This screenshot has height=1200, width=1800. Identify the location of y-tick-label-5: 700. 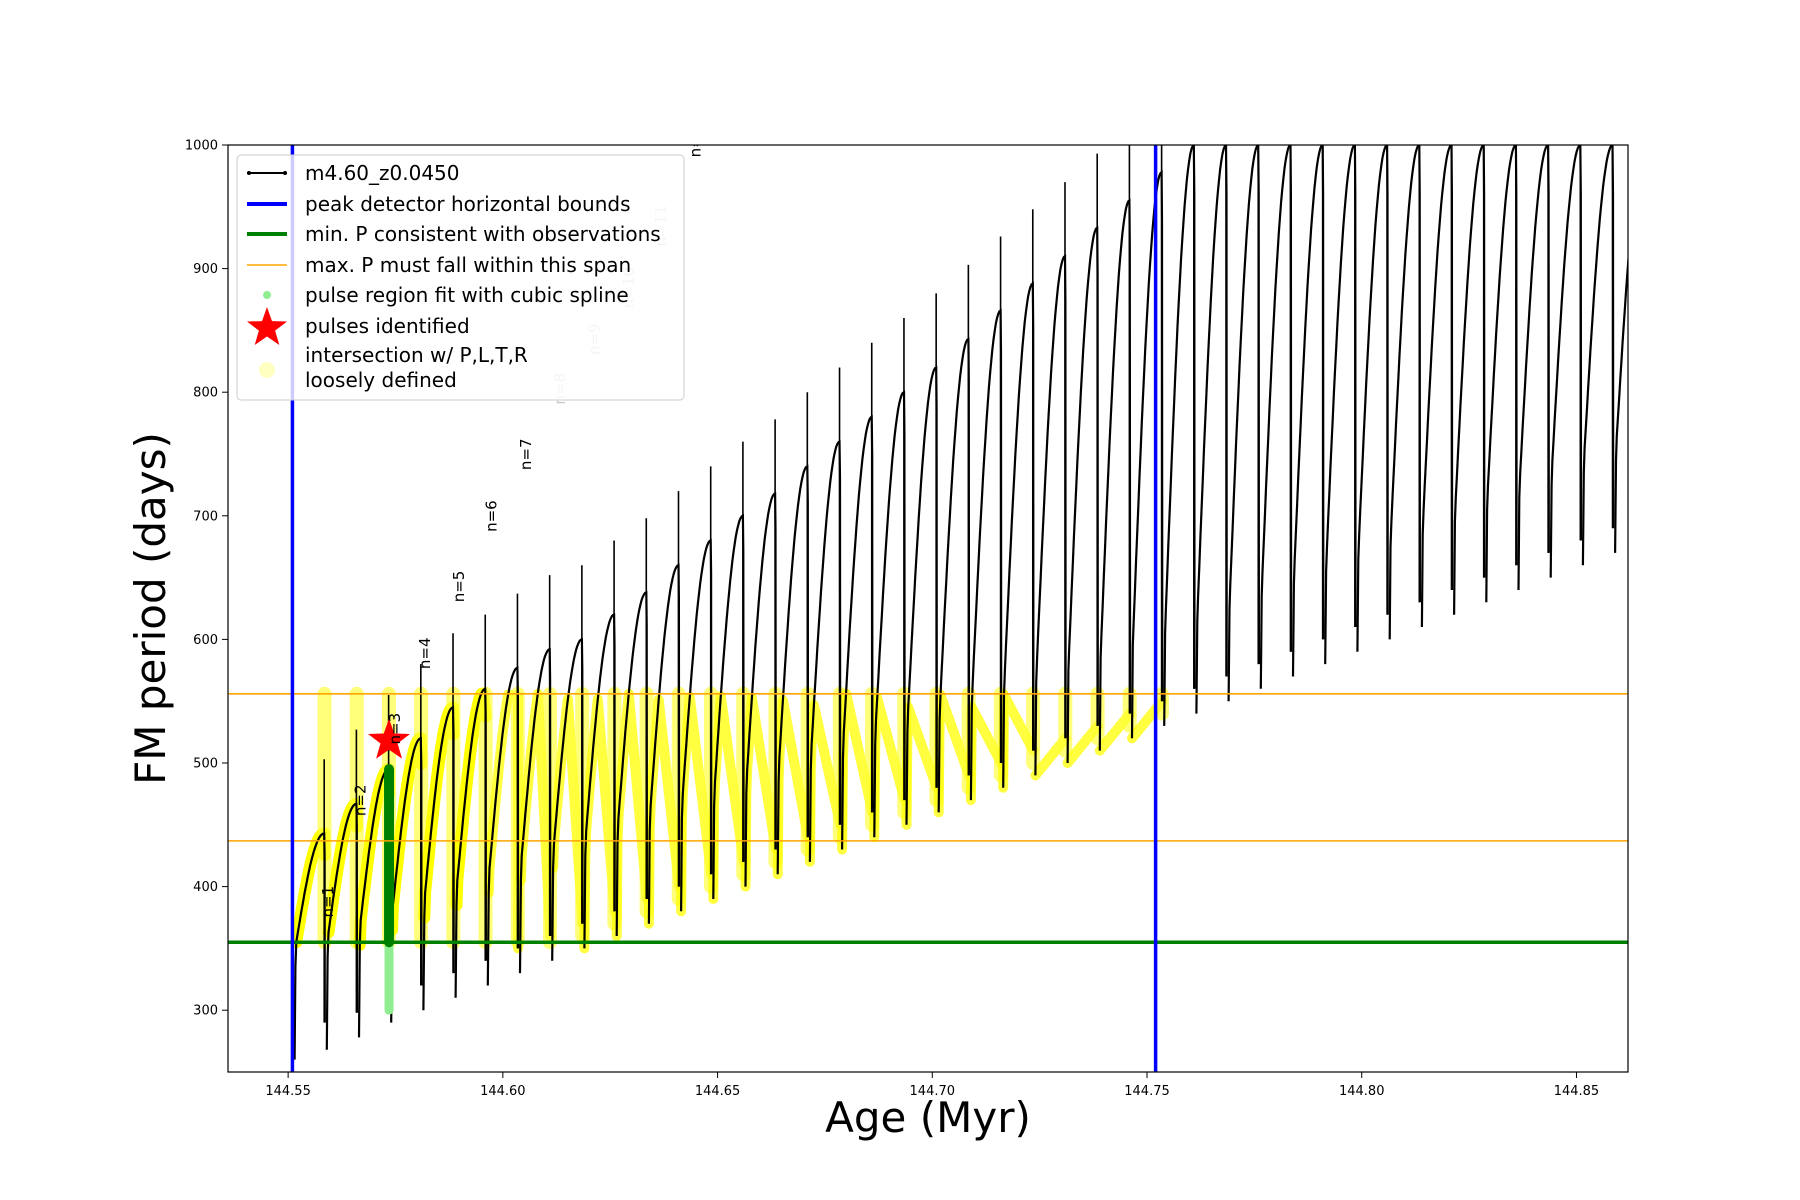
(205, 516).